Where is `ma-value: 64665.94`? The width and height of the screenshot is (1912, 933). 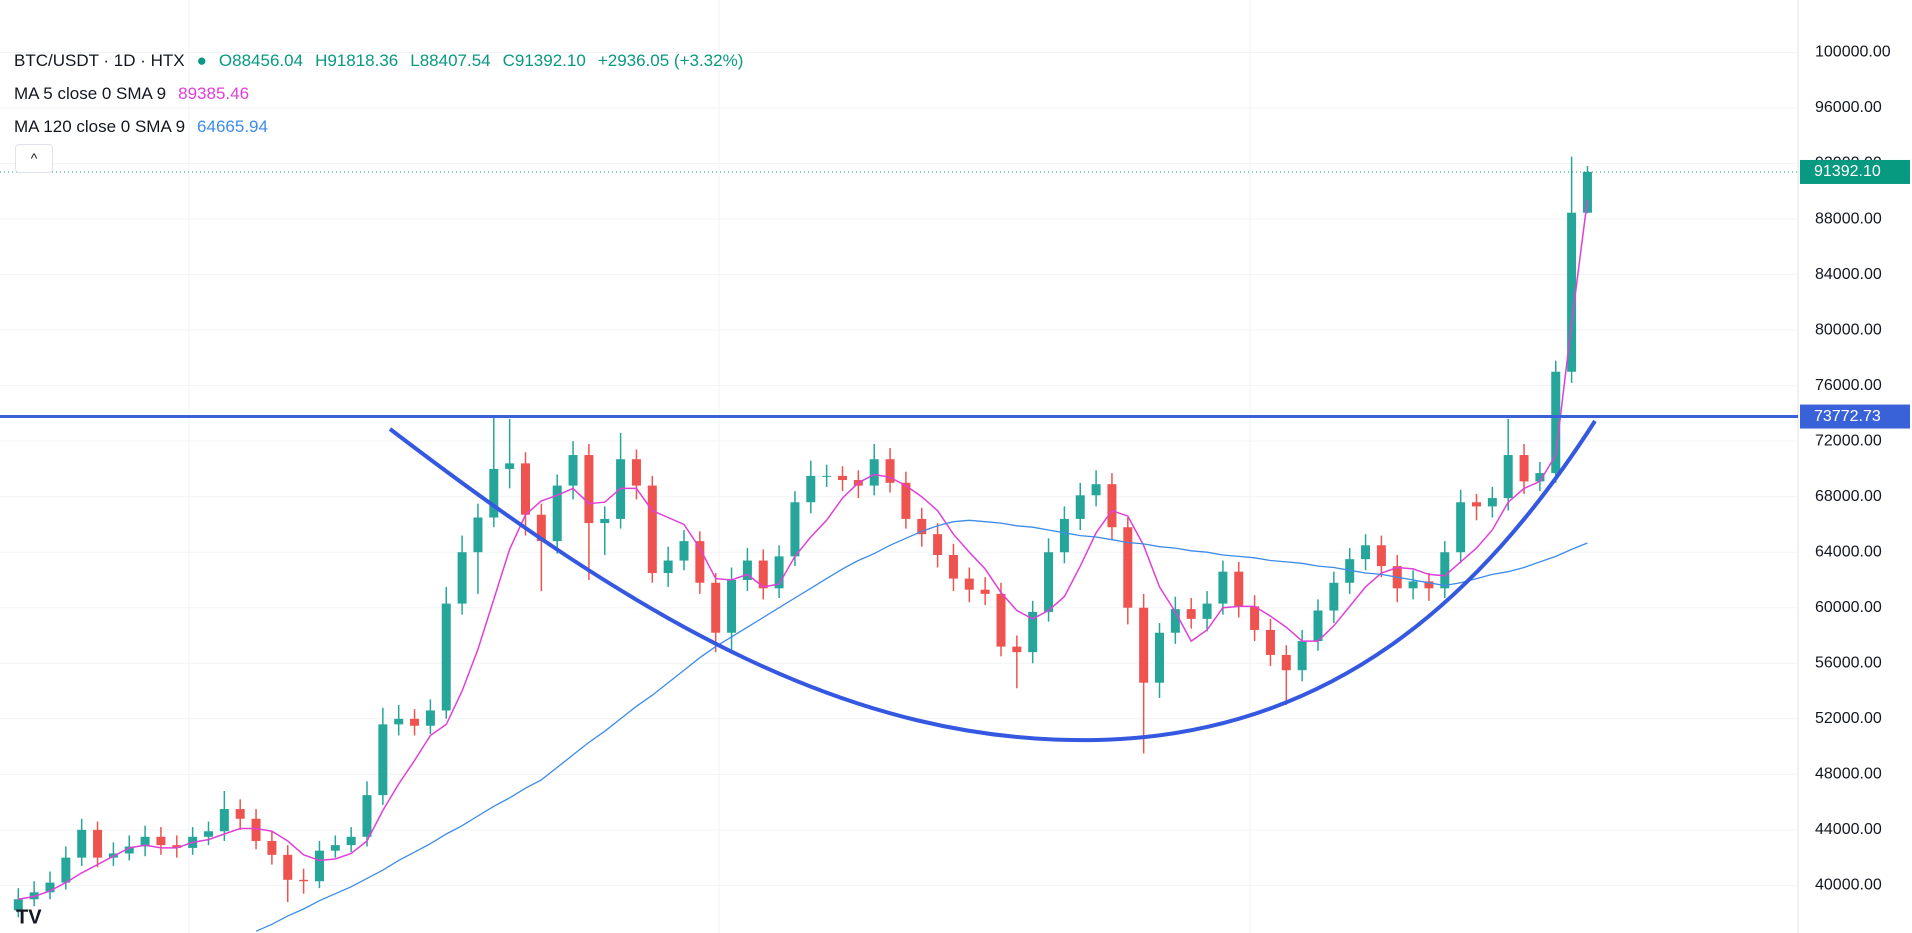 ma-value: 64665.94 is located at coordinates (232, 126).